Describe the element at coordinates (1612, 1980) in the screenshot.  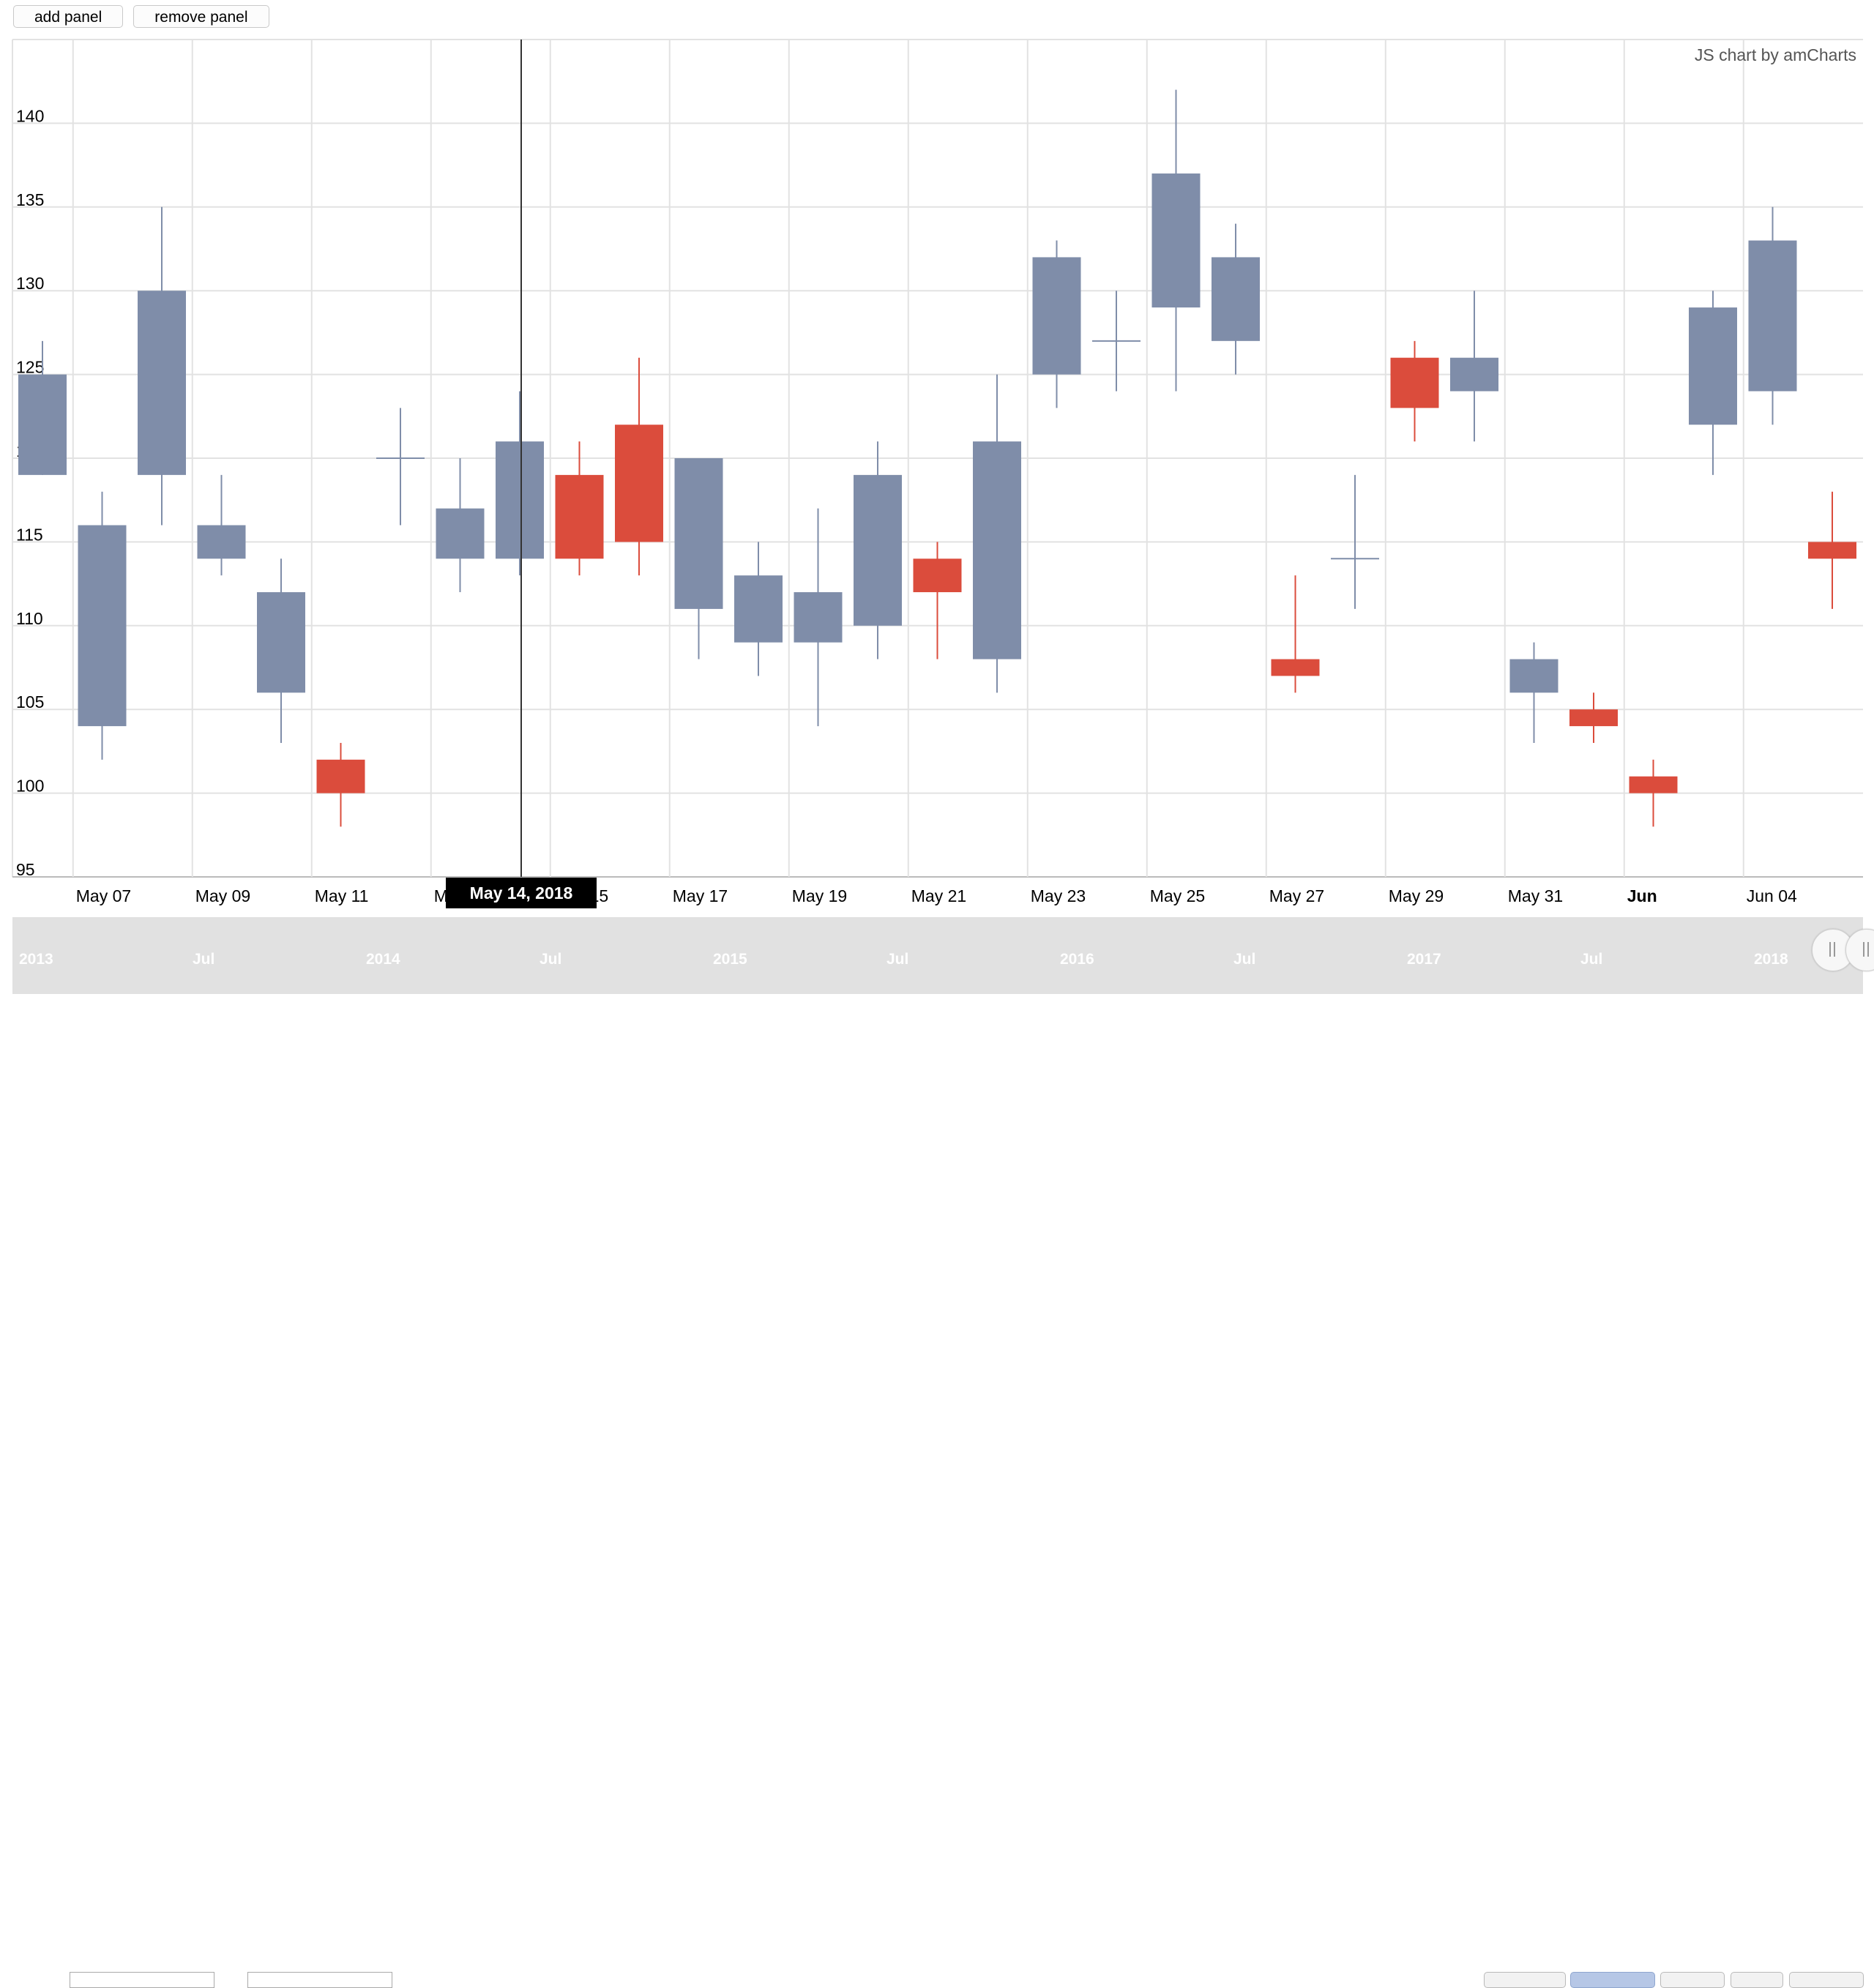
I see `period-button-selected` at that location.